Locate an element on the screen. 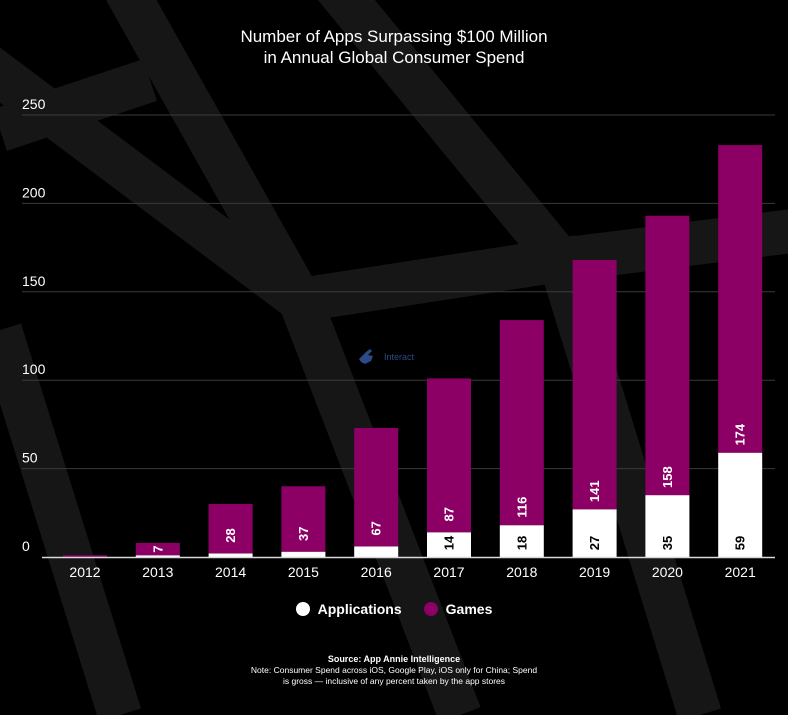  bar-applications-2020 is located at coordinates (667, 526).